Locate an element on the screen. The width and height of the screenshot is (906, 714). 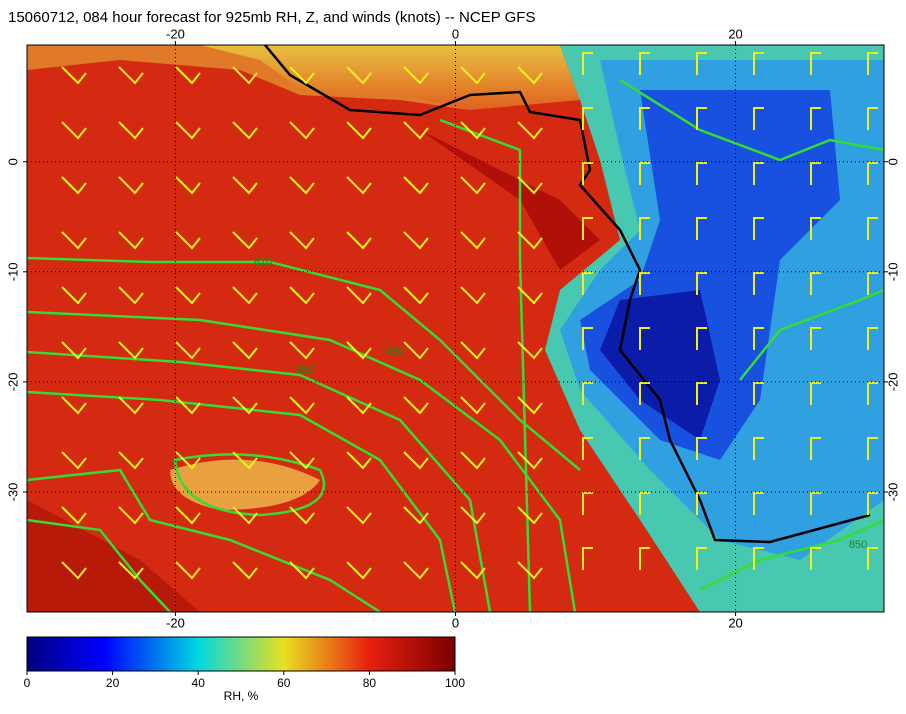
colorbar-tick-label: 60 is located at coordinates (284, 683).